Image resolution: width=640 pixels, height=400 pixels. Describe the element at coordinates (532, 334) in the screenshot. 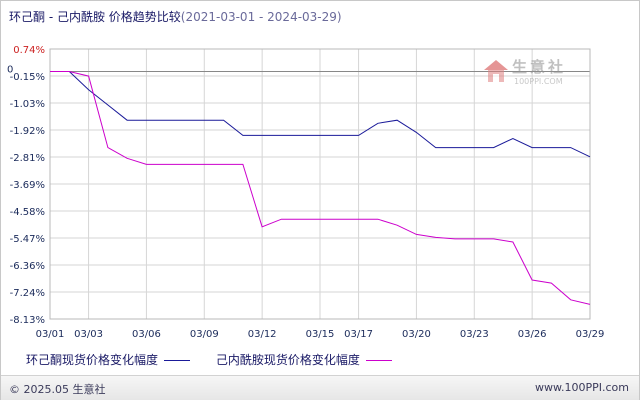

I see `x-tick-label: 03/26` at that location.